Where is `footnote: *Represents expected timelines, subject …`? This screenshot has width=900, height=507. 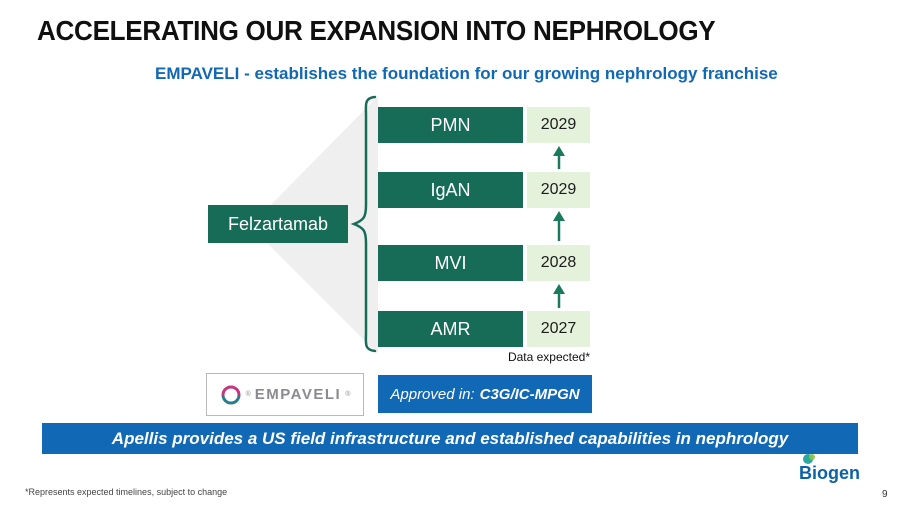 footnote: *Represents expected timelines, subject … is located at coordinates (126, 492).